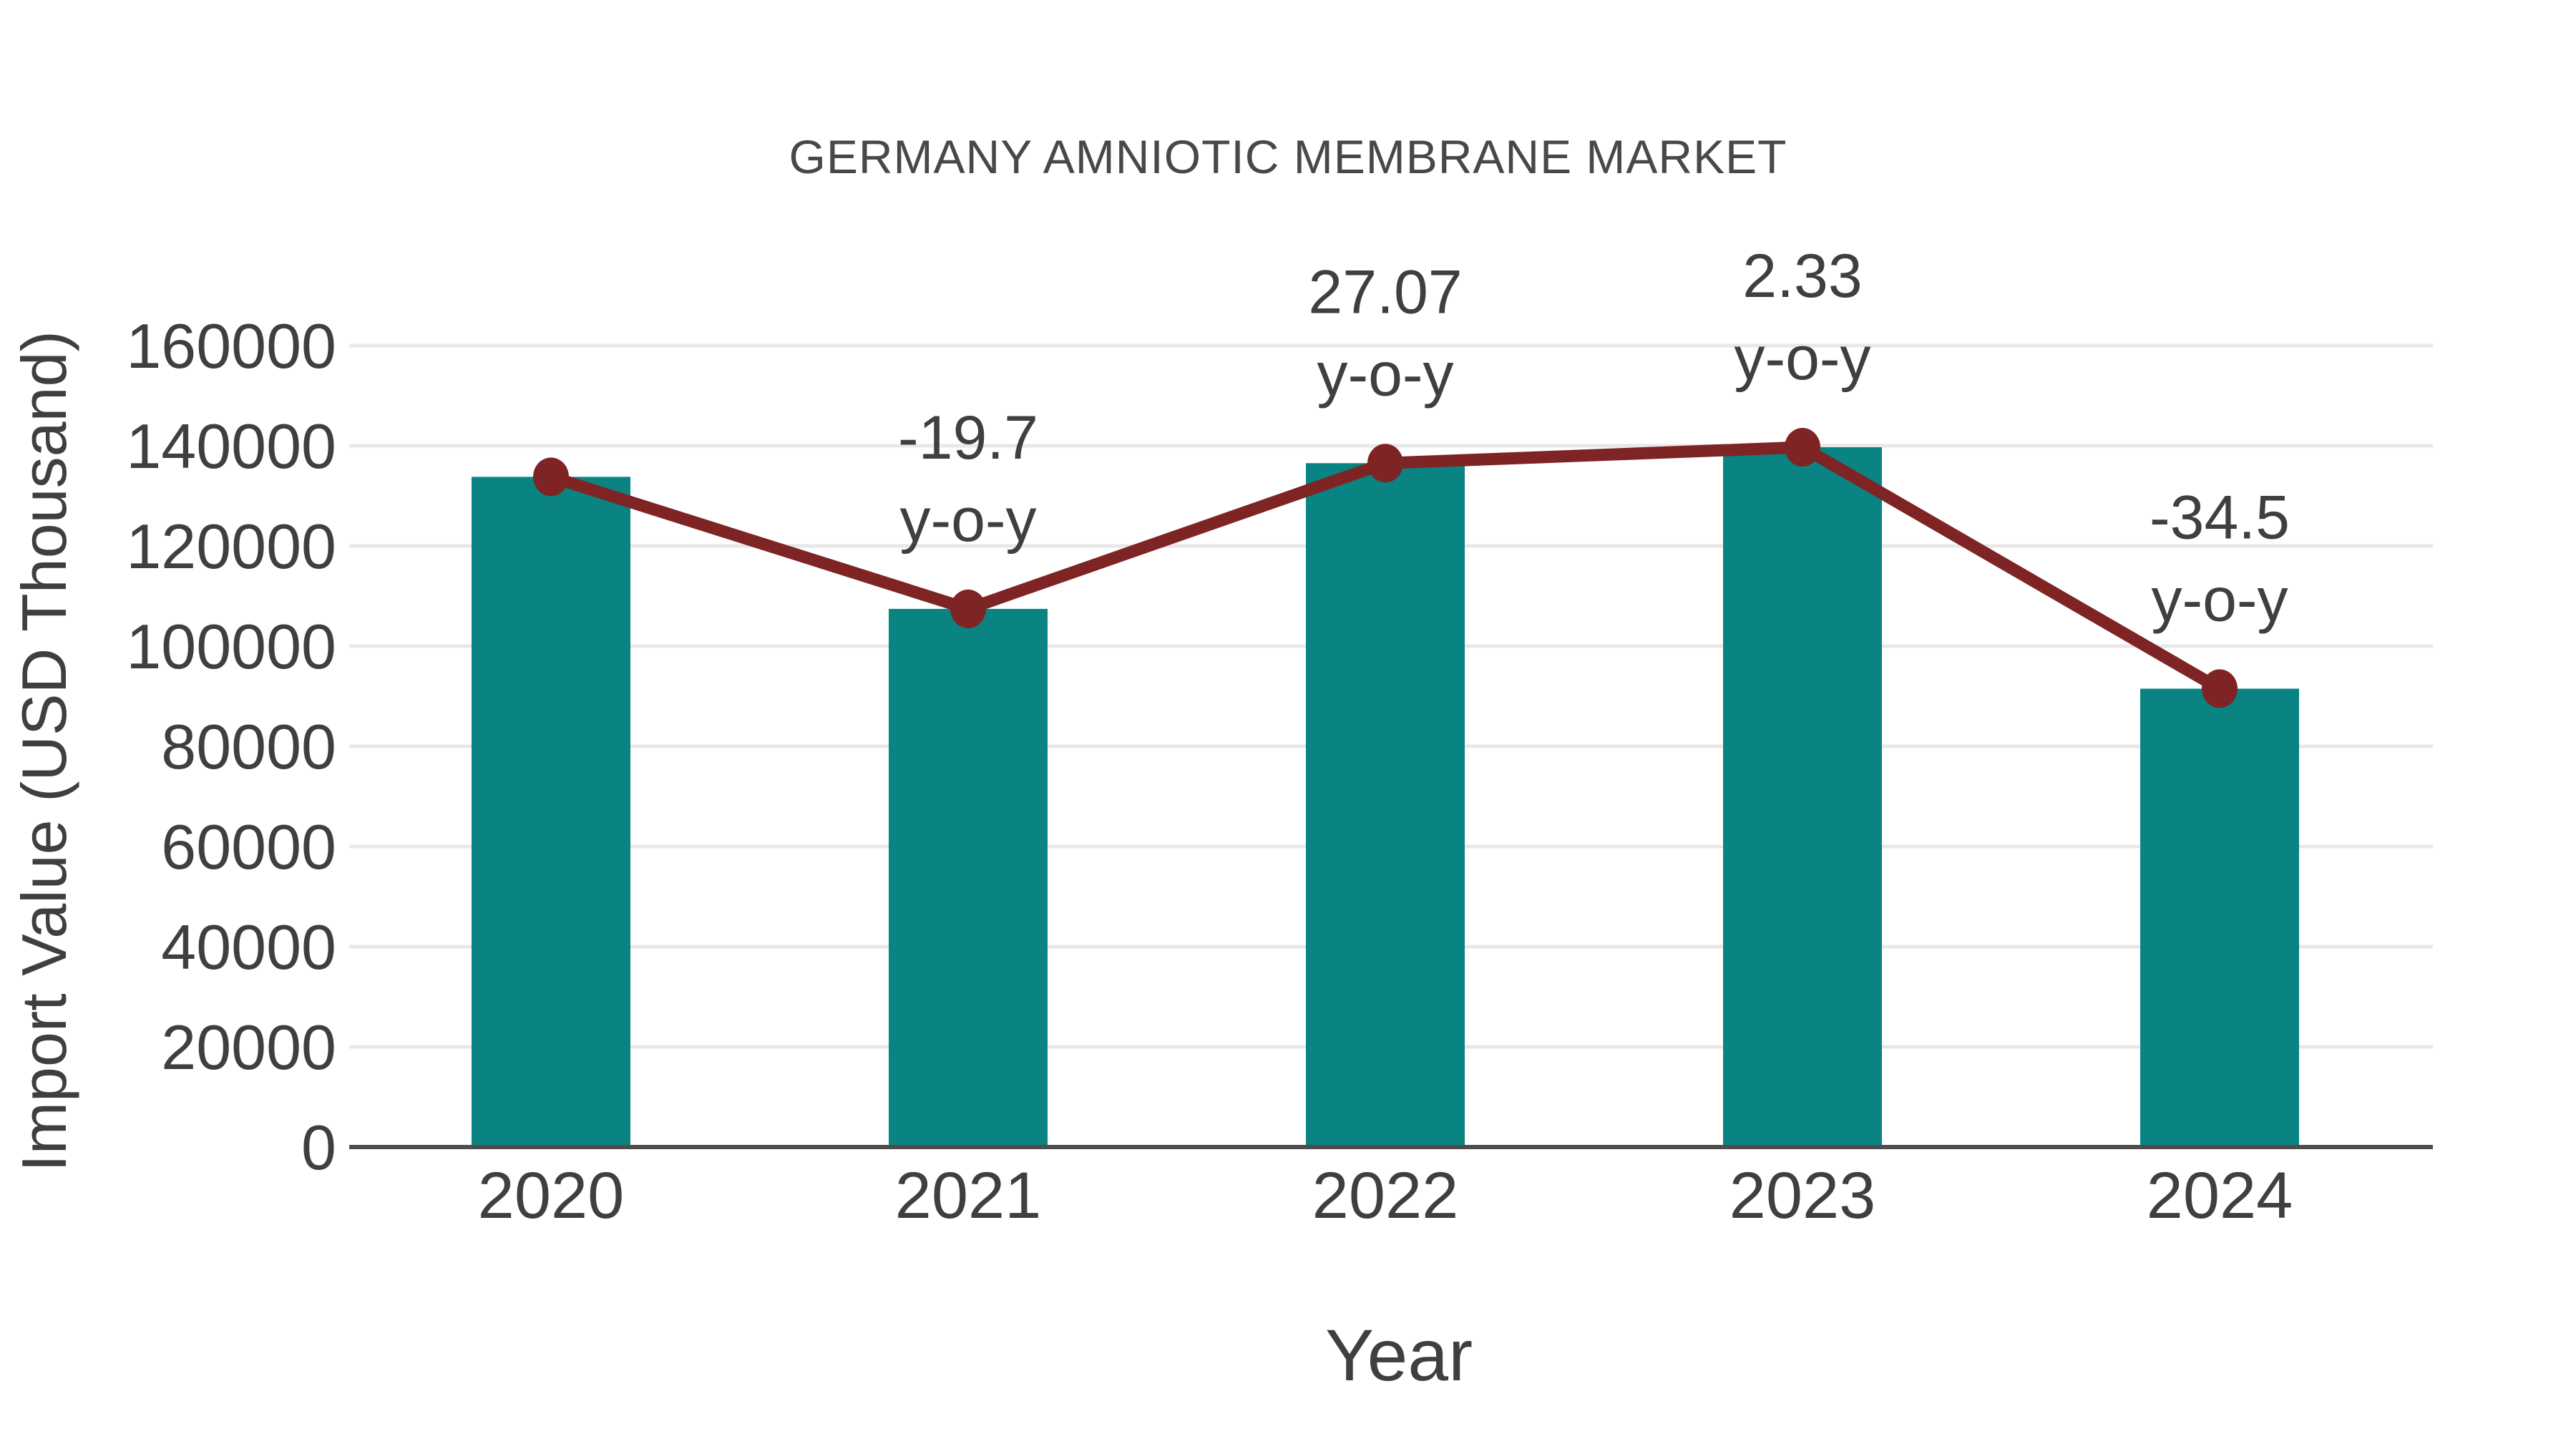  Describe the element at coordinates (968, 608) in the screenshot. I see `yoy-marker-2021` at that location.